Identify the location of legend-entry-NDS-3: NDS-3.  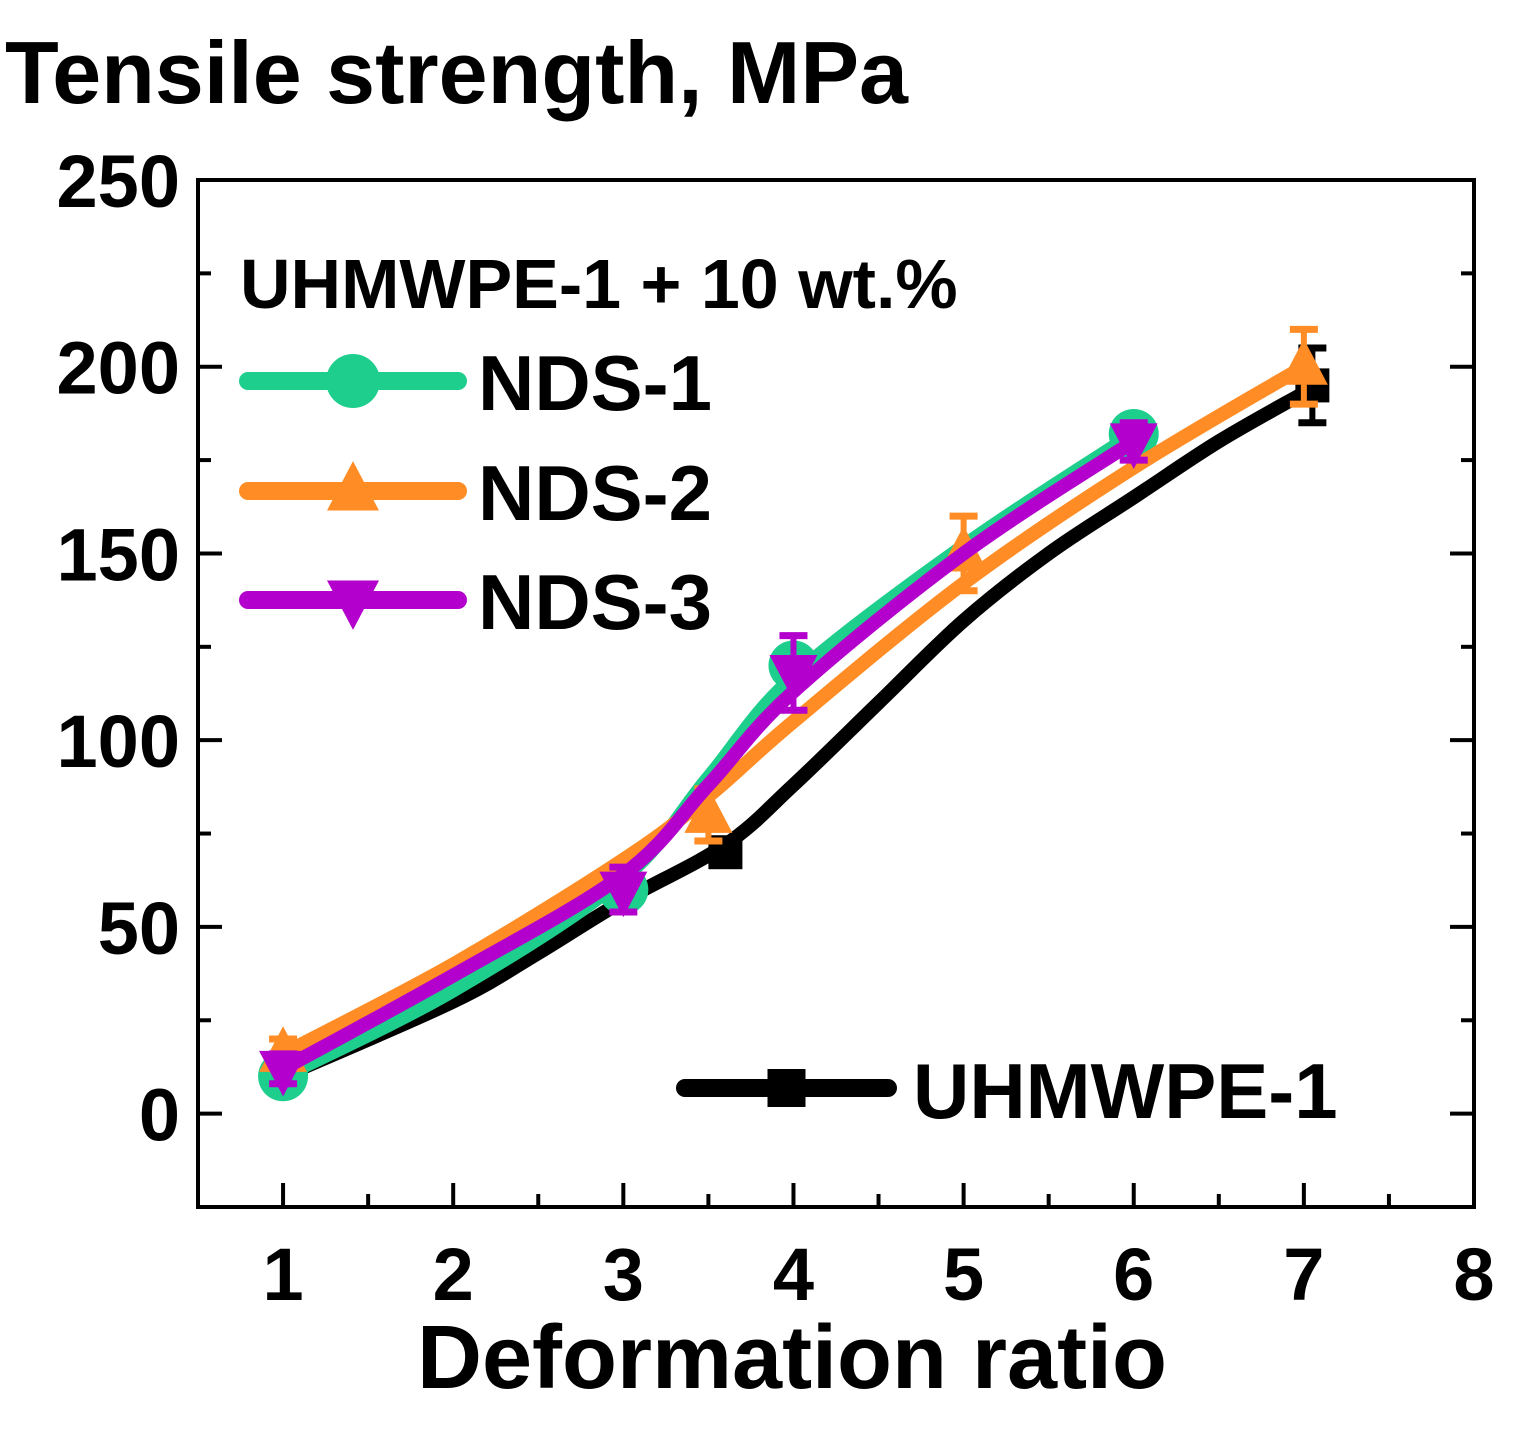
(475, 602).